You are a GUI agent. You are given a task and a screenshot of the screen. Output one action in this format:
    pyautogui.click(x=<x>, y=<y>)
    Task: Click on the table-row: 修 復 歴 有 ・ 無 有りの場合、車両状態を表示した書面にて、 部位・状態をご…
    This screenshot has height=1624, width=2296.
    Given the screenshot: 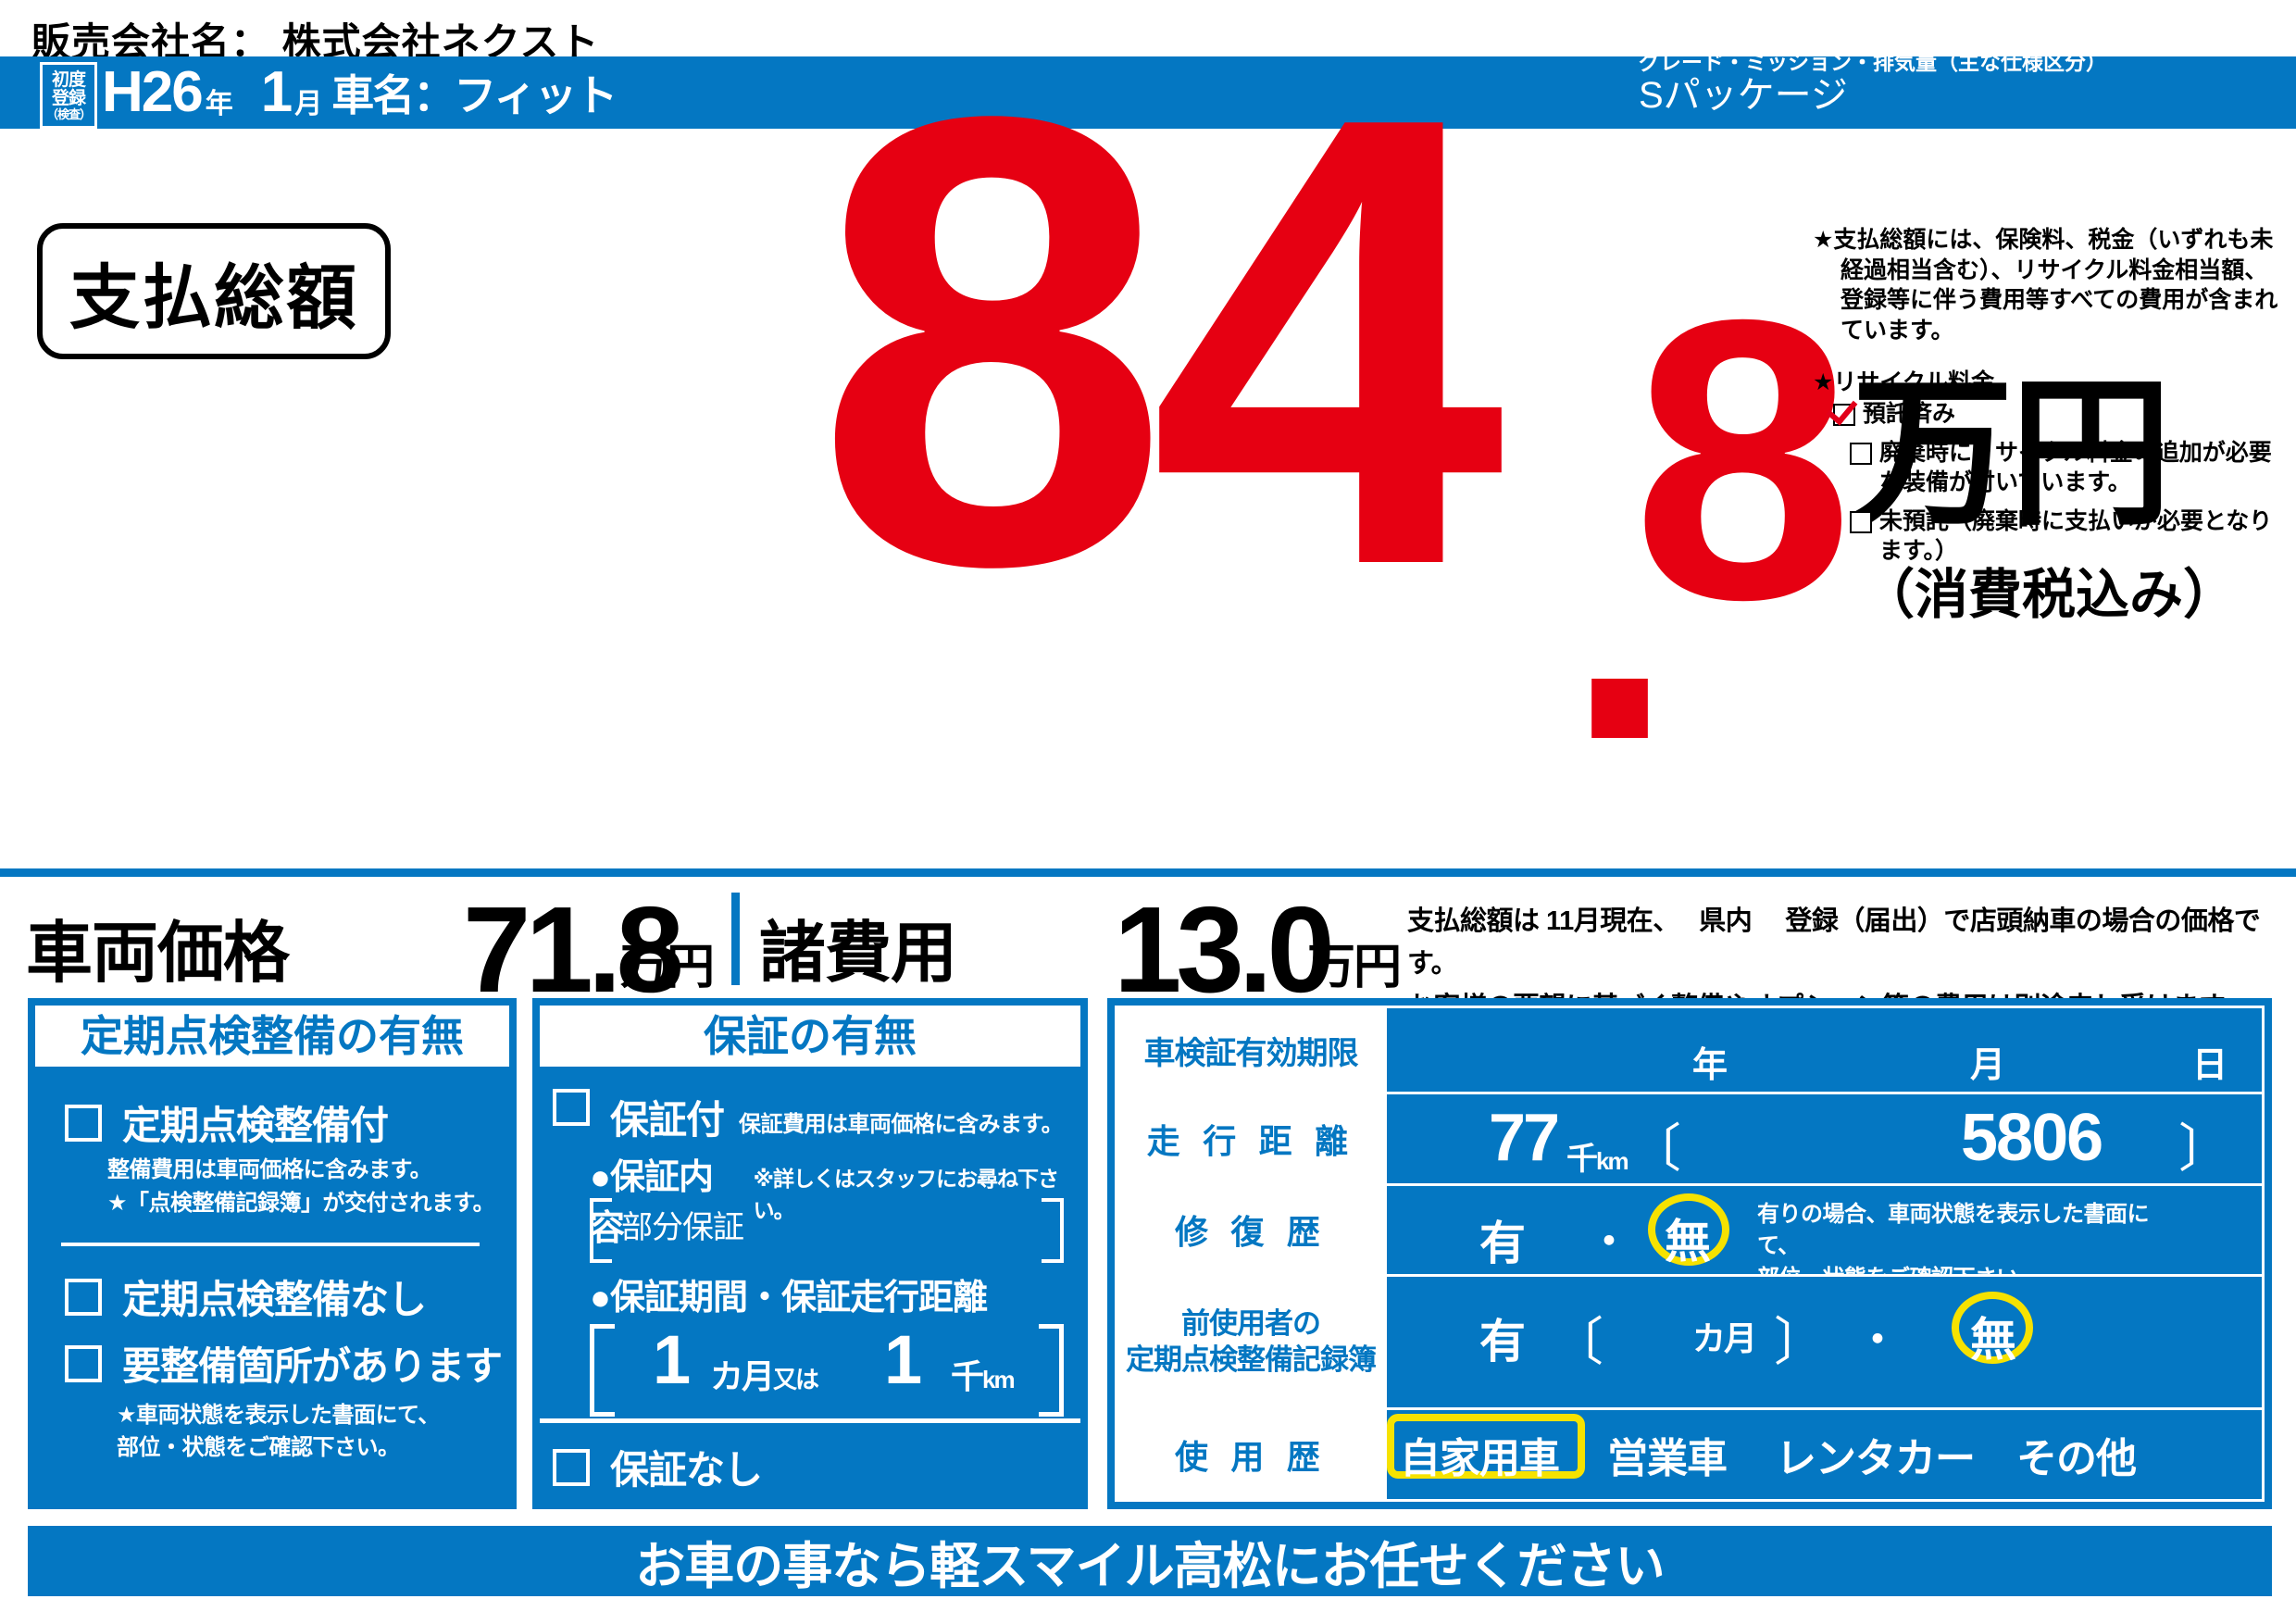 What is the action you would take?
    pyautogui.click(x=1690, y=1236)
    